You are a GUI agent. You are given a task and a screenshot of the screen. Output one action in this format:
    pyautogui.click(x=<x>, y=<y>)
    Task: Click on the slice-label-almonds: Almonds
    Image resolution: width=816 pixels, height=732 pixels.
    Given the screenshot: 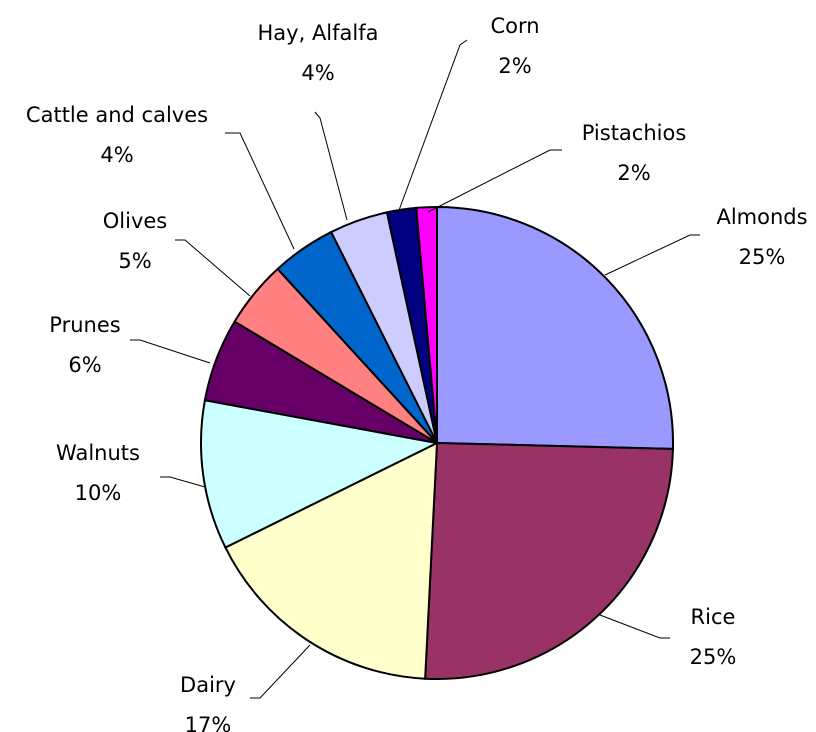 What is the action you would take?
    pyautogui.click(x=761, y=217)
    